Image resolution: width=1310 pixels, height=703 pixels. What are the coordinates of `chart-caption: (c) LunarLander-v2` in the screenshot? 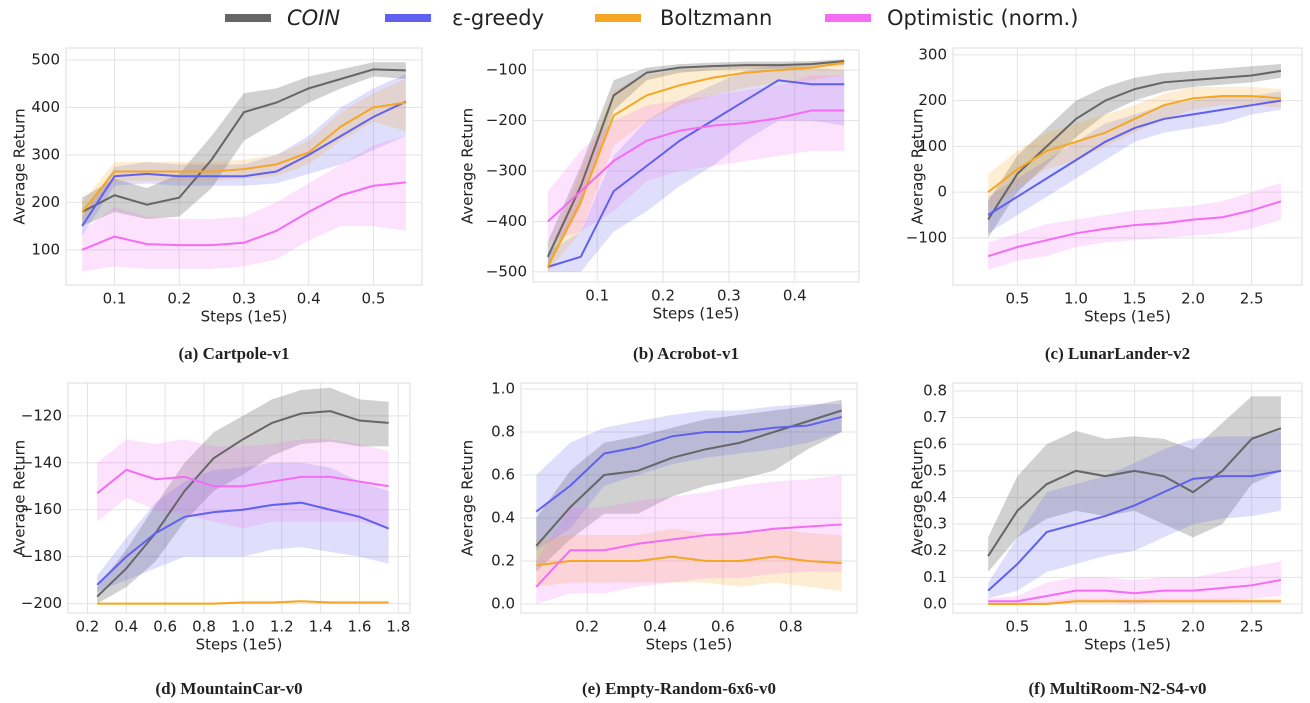 It's located at (1117, 353).